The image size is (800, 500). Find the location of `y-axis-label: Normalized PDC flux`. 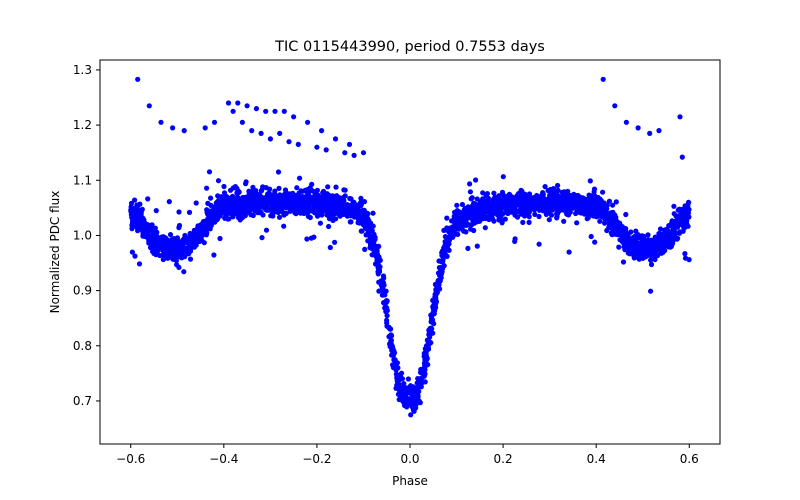

y-axis-label: Normalized PDC flux is located at coordinates (55, 252).